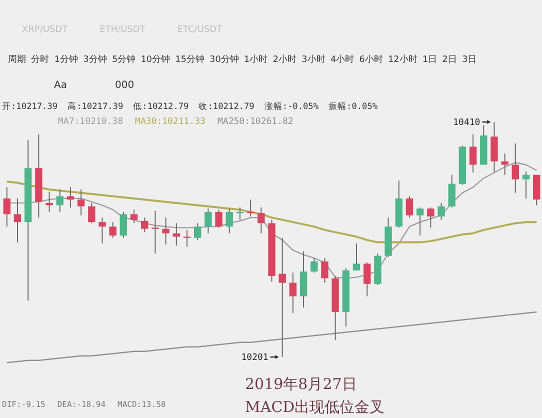  Describe the element at coordinates (124, 59) in the screenshot. I see `text: 5分钟` at that location.